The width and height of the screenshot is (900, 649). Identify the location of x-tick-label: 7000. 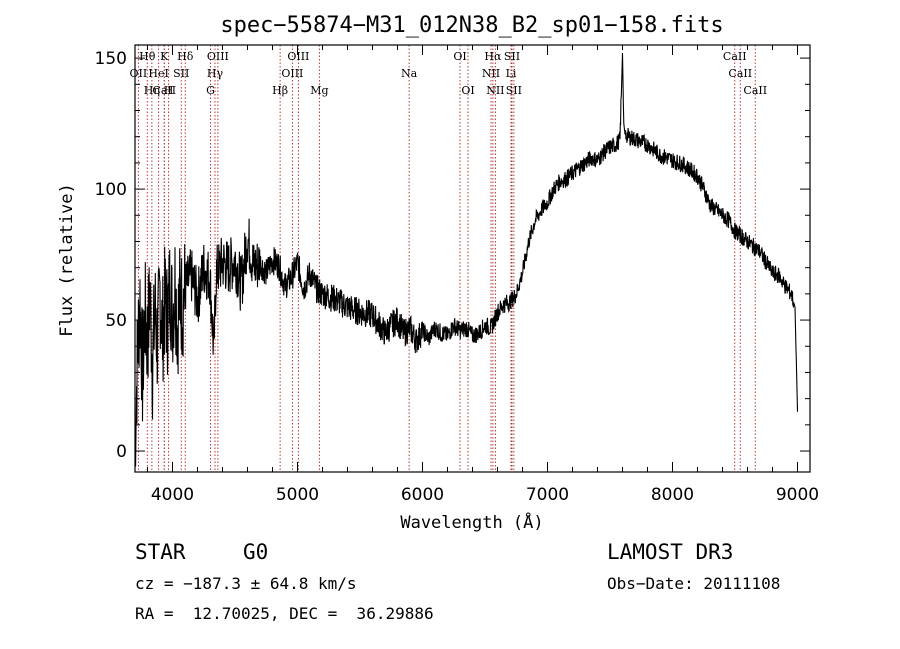
(547, 495).